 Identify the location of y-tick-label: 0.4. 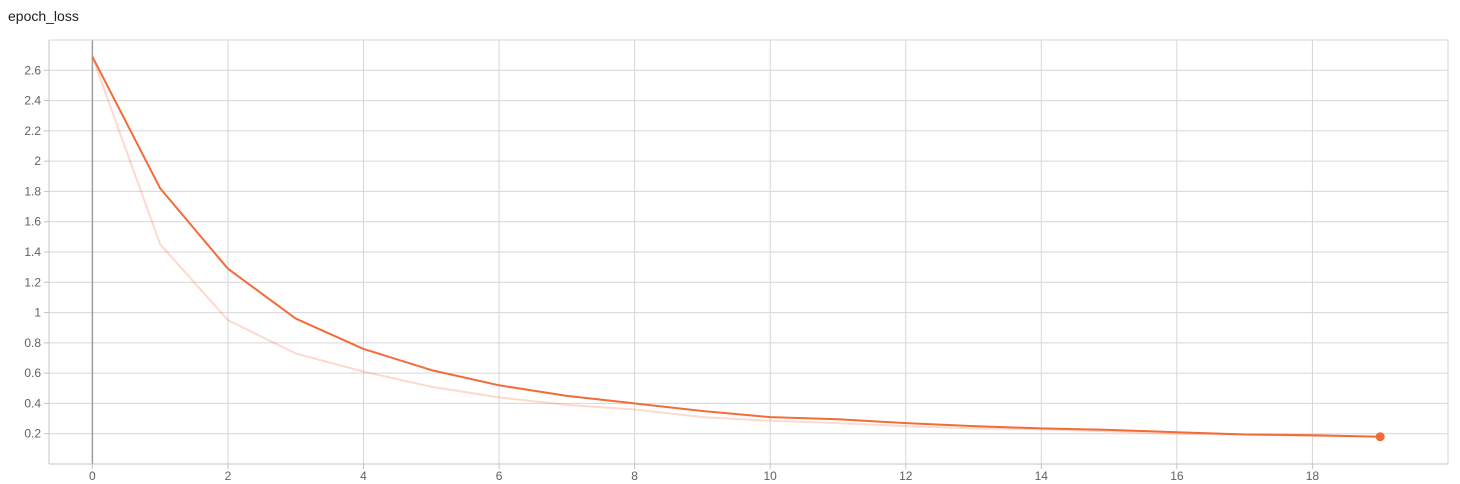
(32, 403).